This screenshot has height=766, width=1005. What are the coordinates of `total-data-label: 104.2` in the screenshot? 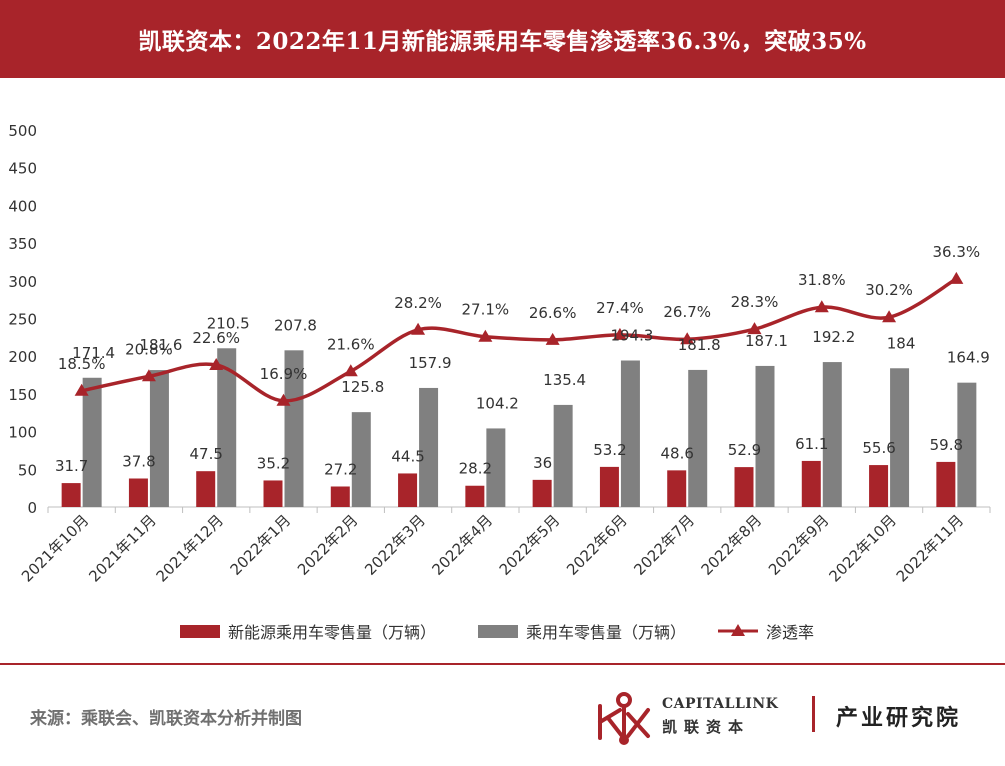 It's located at (497, 403).